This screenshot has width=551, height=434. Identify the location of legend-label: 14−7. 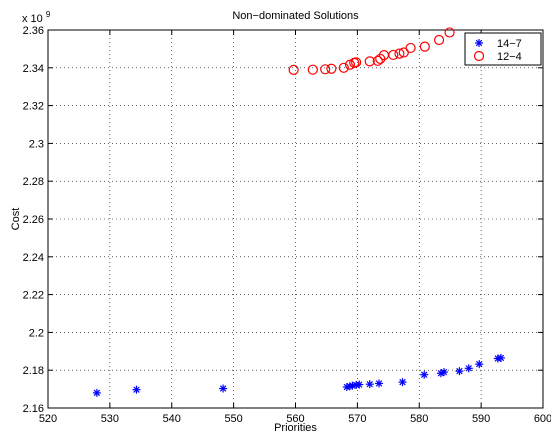
(509, 44).